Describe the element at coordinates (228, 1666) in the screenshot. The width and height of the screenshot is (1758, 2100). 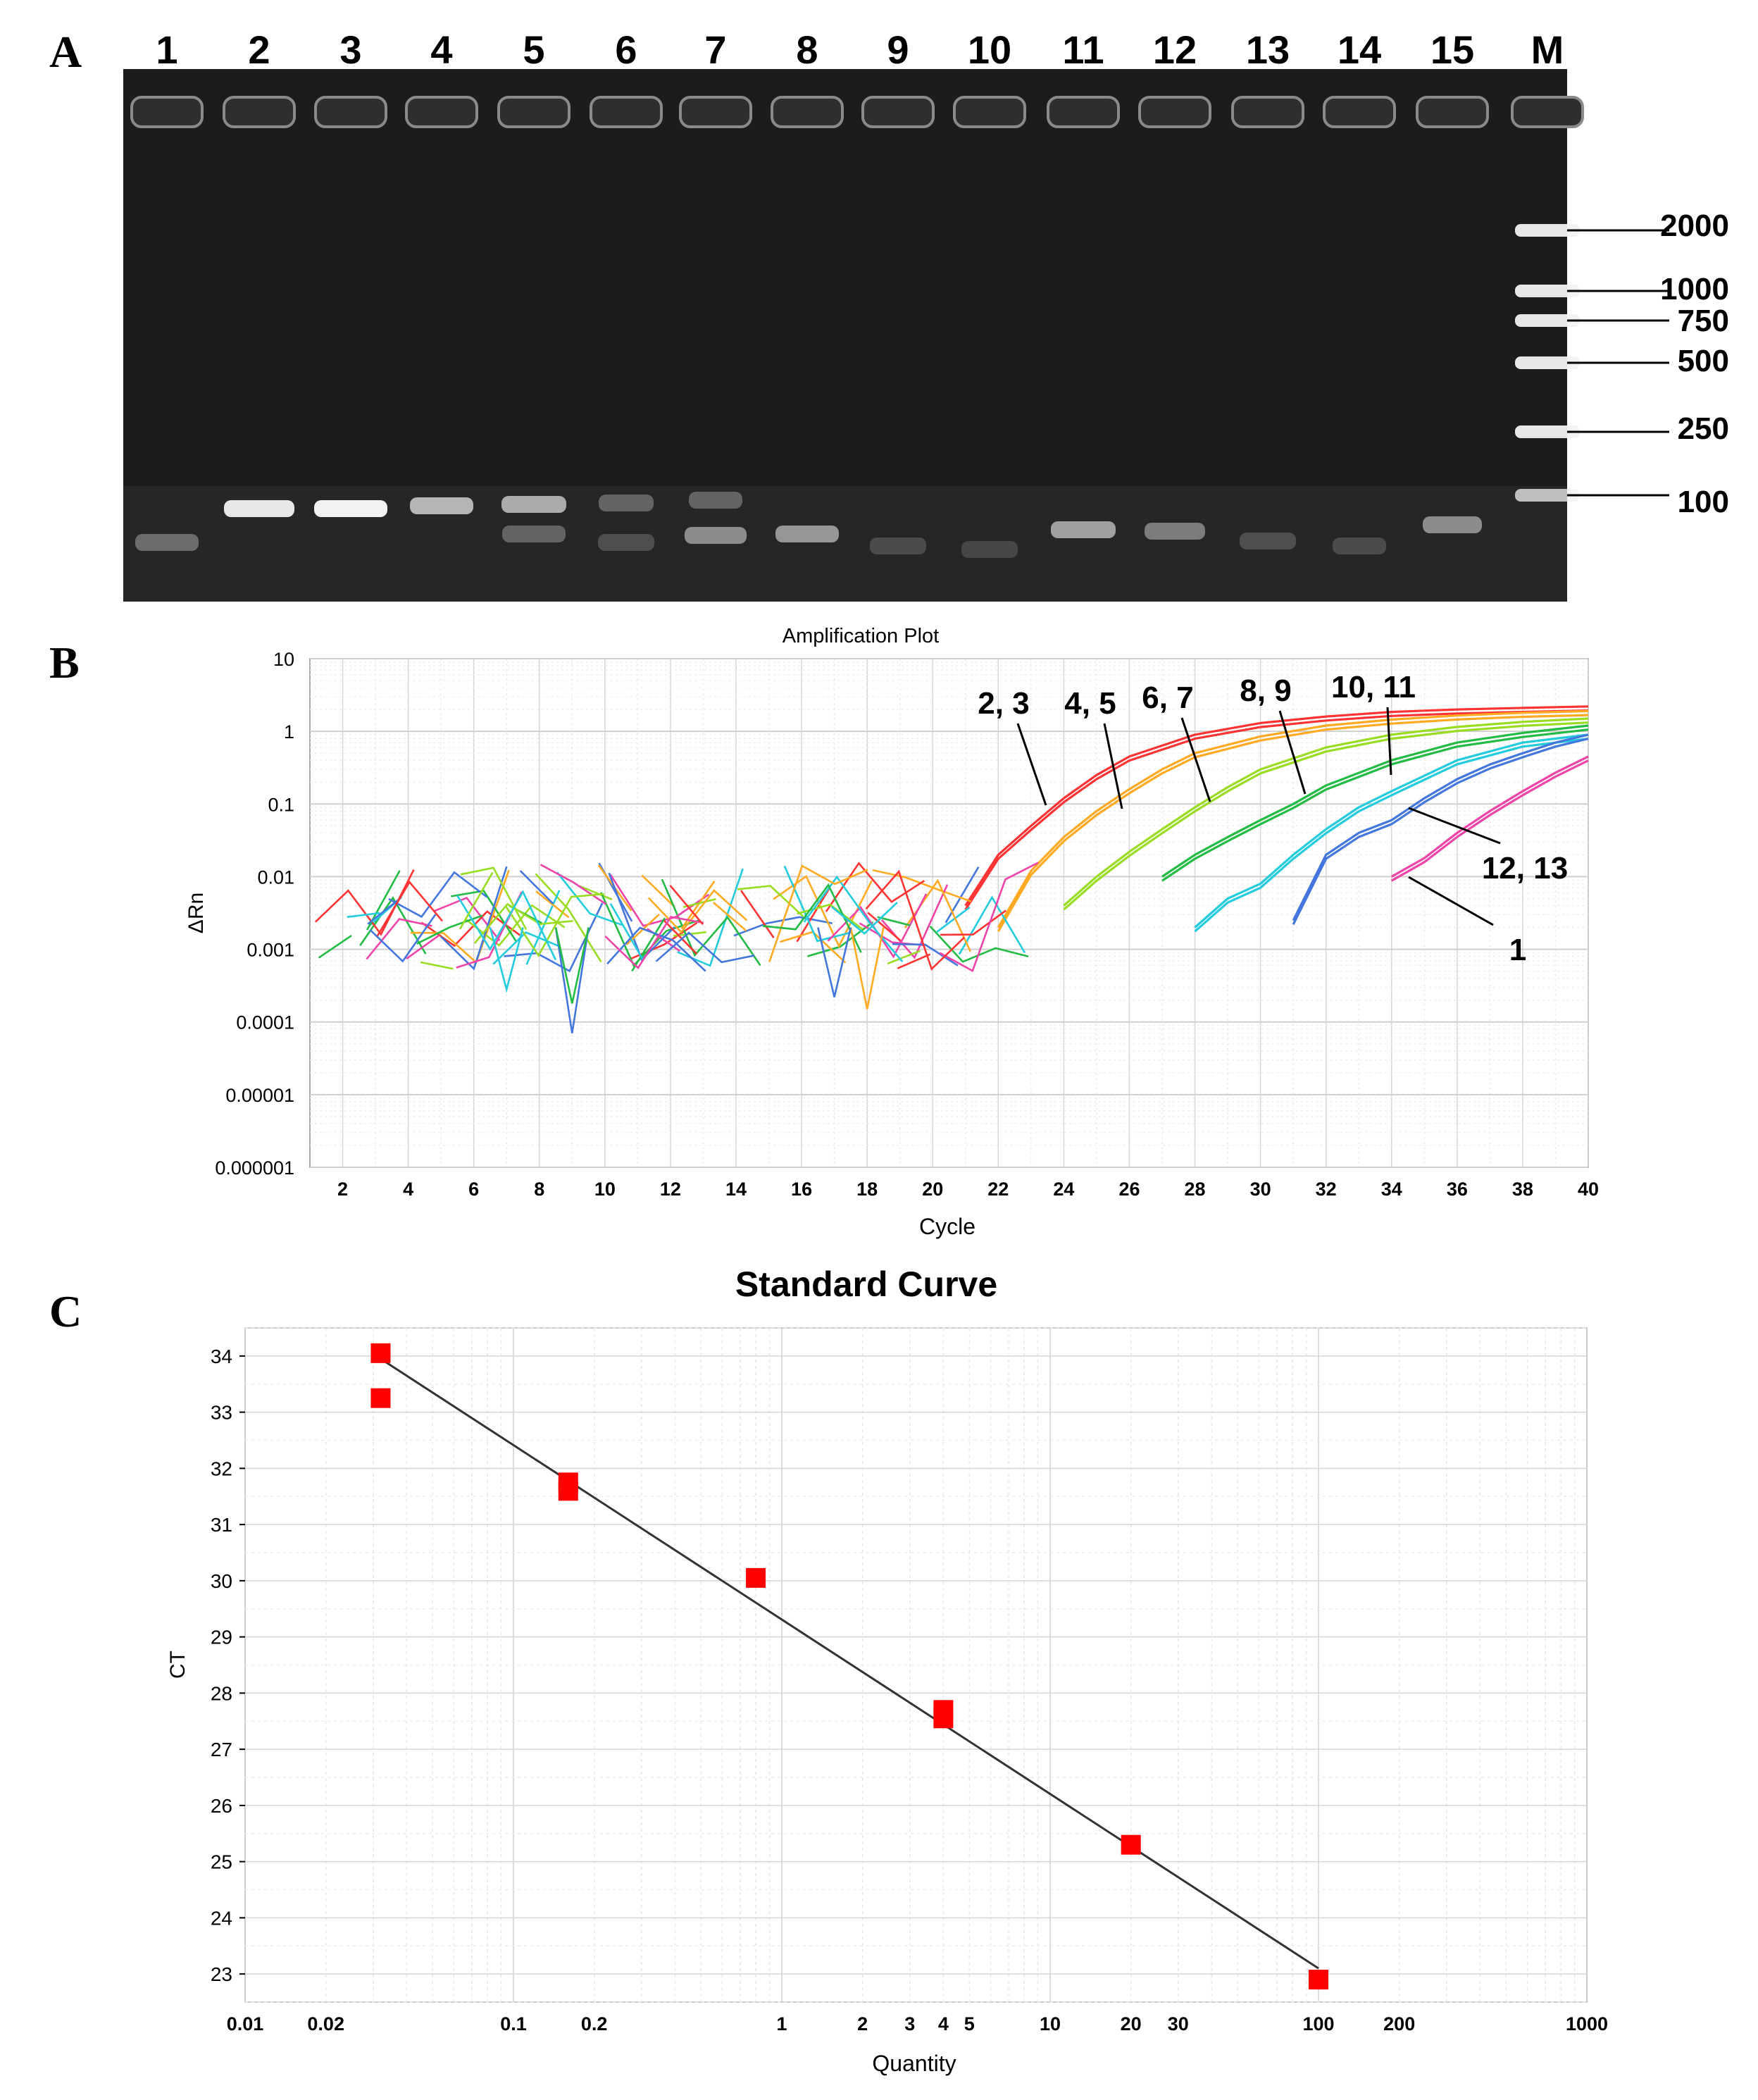
I see `standard-curve-y-ticks: 23 24 25 26 27 28 29 30 31 32 33 34` at that location.